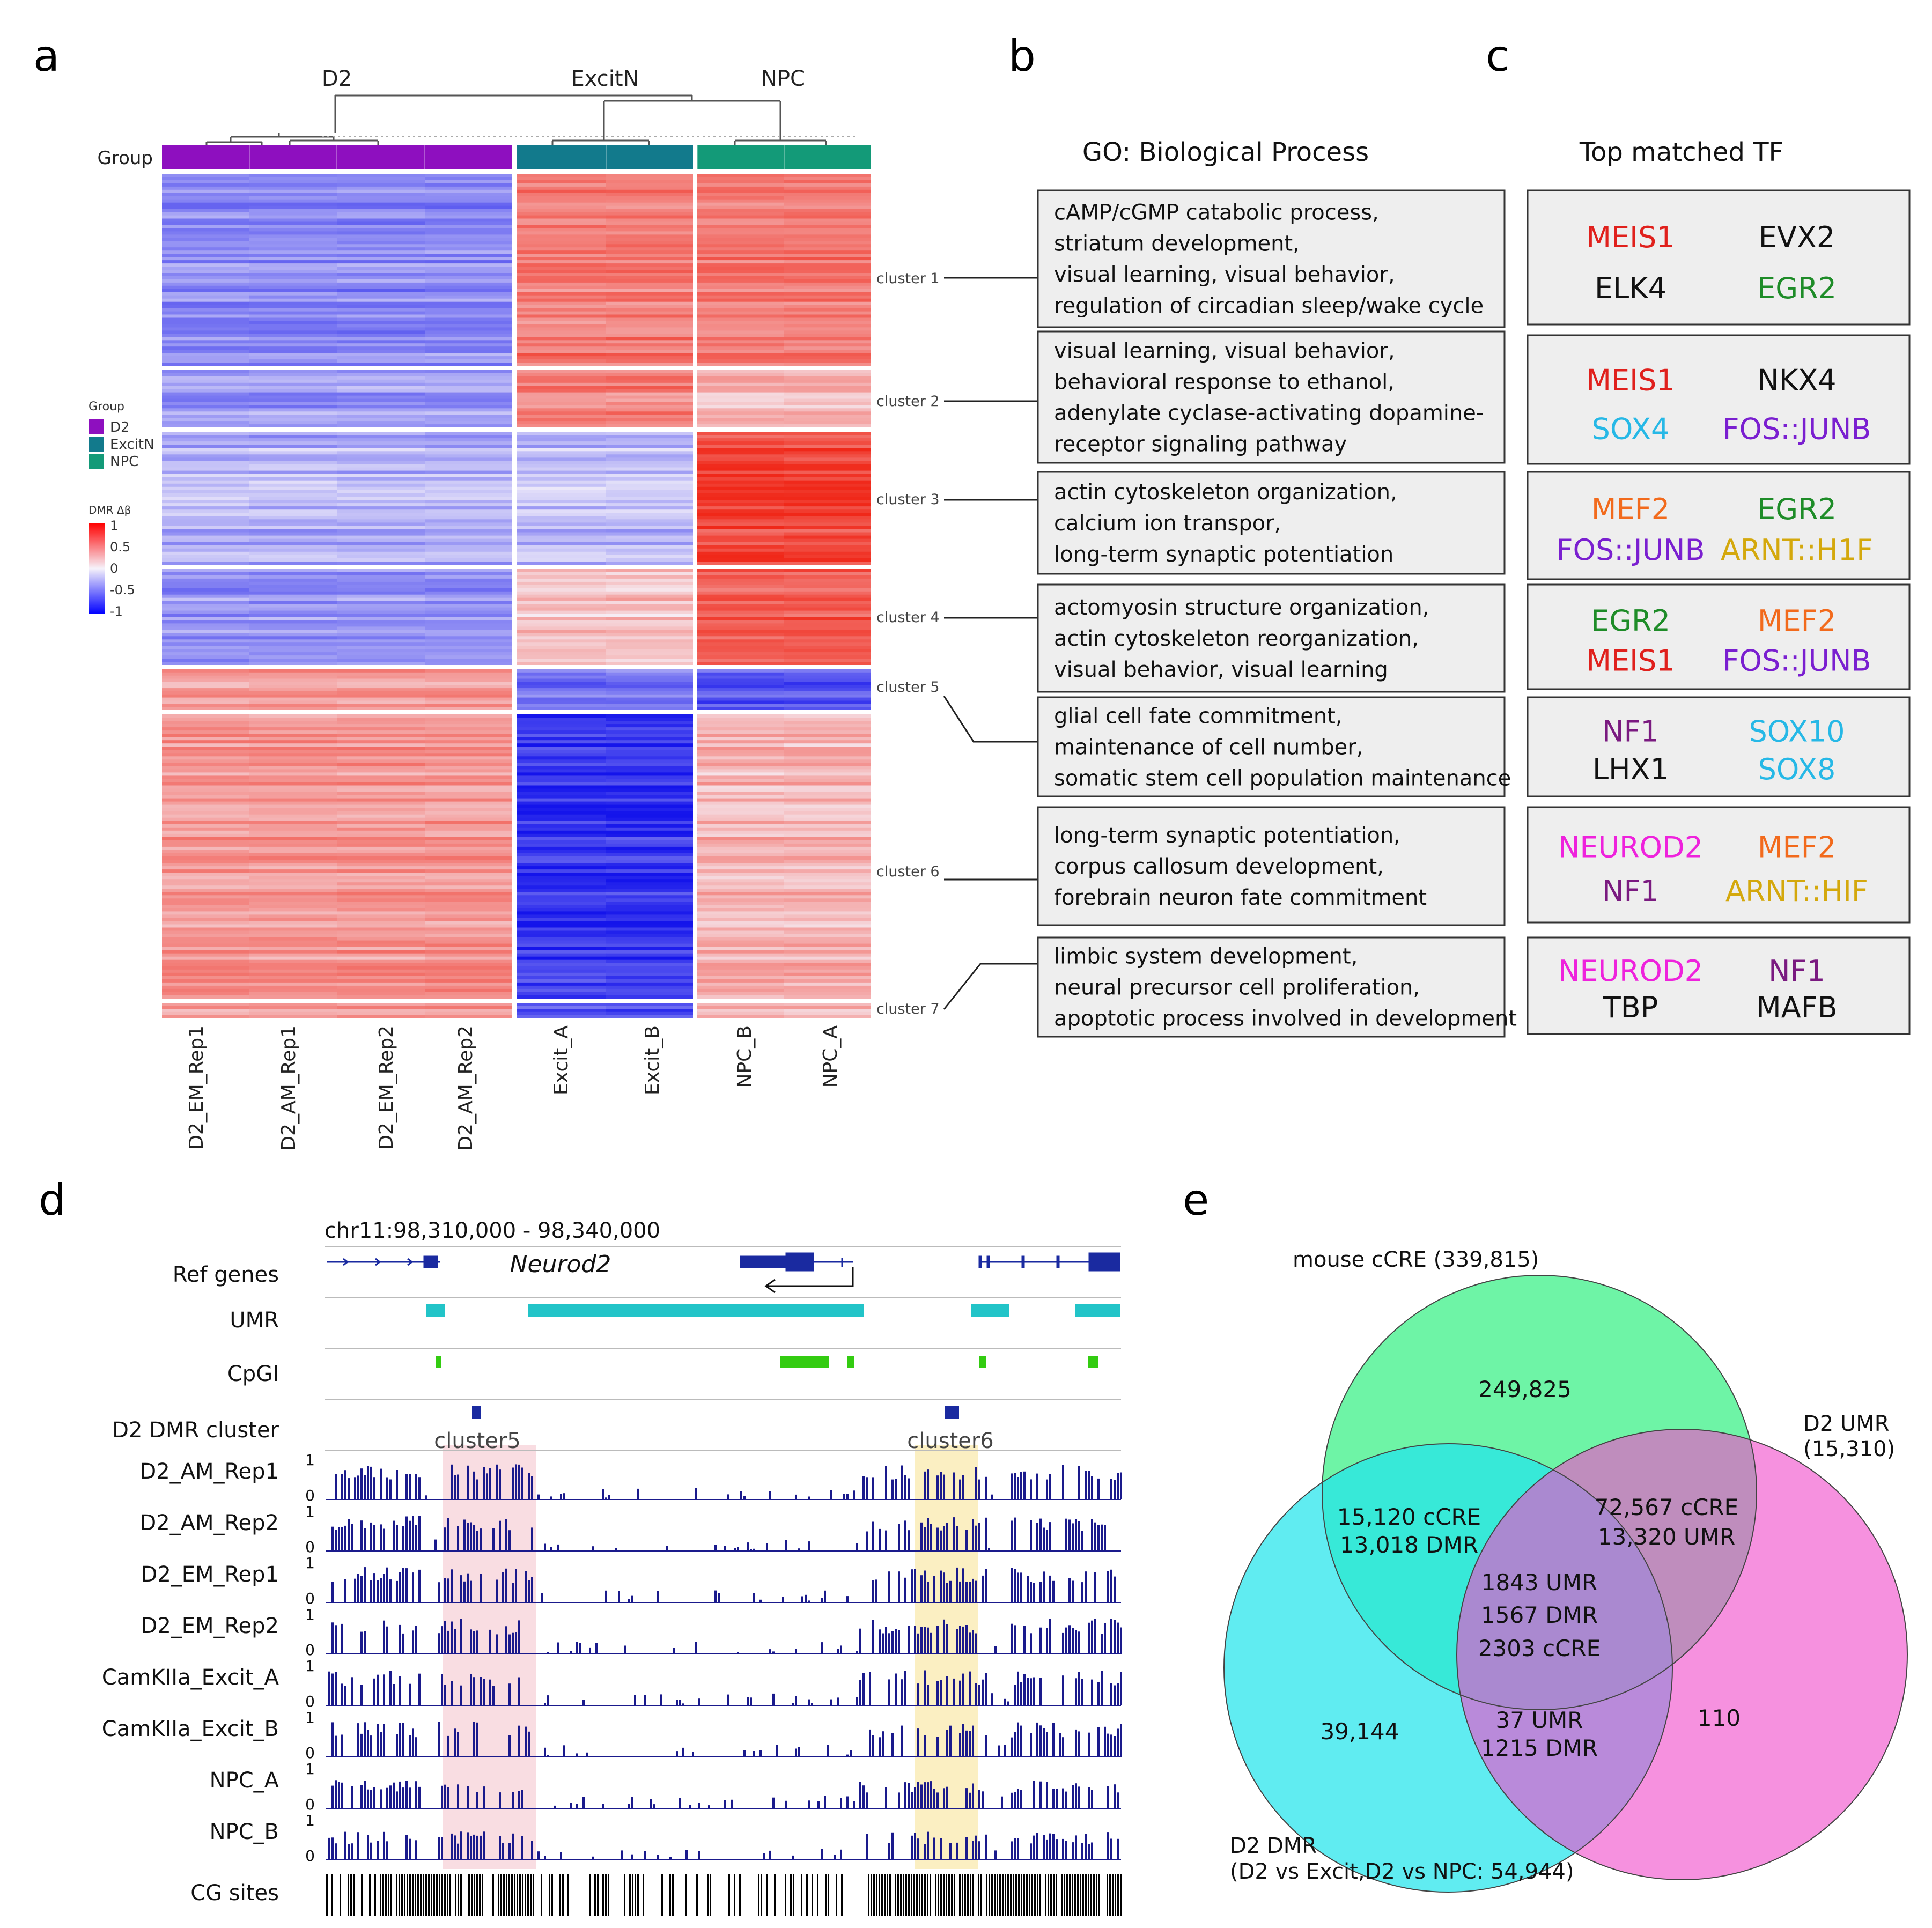 The height and width of the screenshot is (1928, 1932). What do you see at coordinates (190, 1729) in the screenshot?
I see `methylation-track-label: CamKIIa_Excit_B` at bounding box center [190, 1729].